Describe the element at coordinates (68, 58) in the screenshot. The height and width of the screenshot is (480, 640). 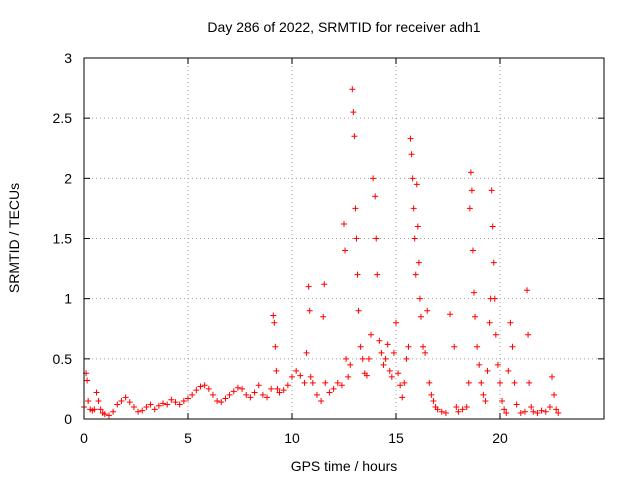
I see `y-tick-label: 3` at that location.